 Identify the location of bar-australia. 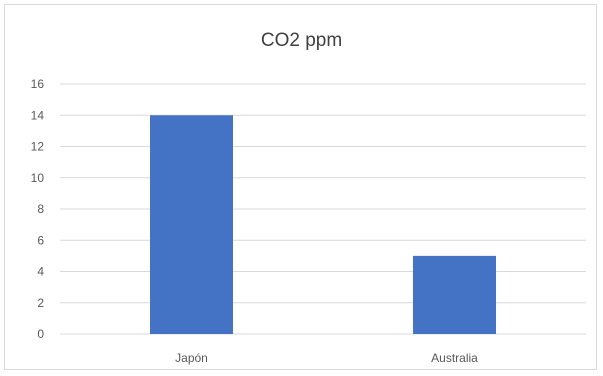
(454, 294).